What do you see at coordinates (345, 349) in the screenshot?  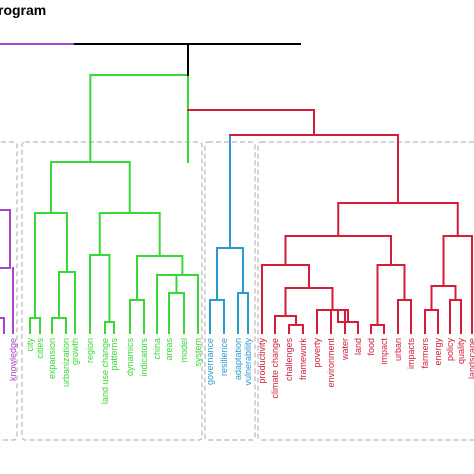 I see `leaf-label: water` at bounding box center [345, 349].